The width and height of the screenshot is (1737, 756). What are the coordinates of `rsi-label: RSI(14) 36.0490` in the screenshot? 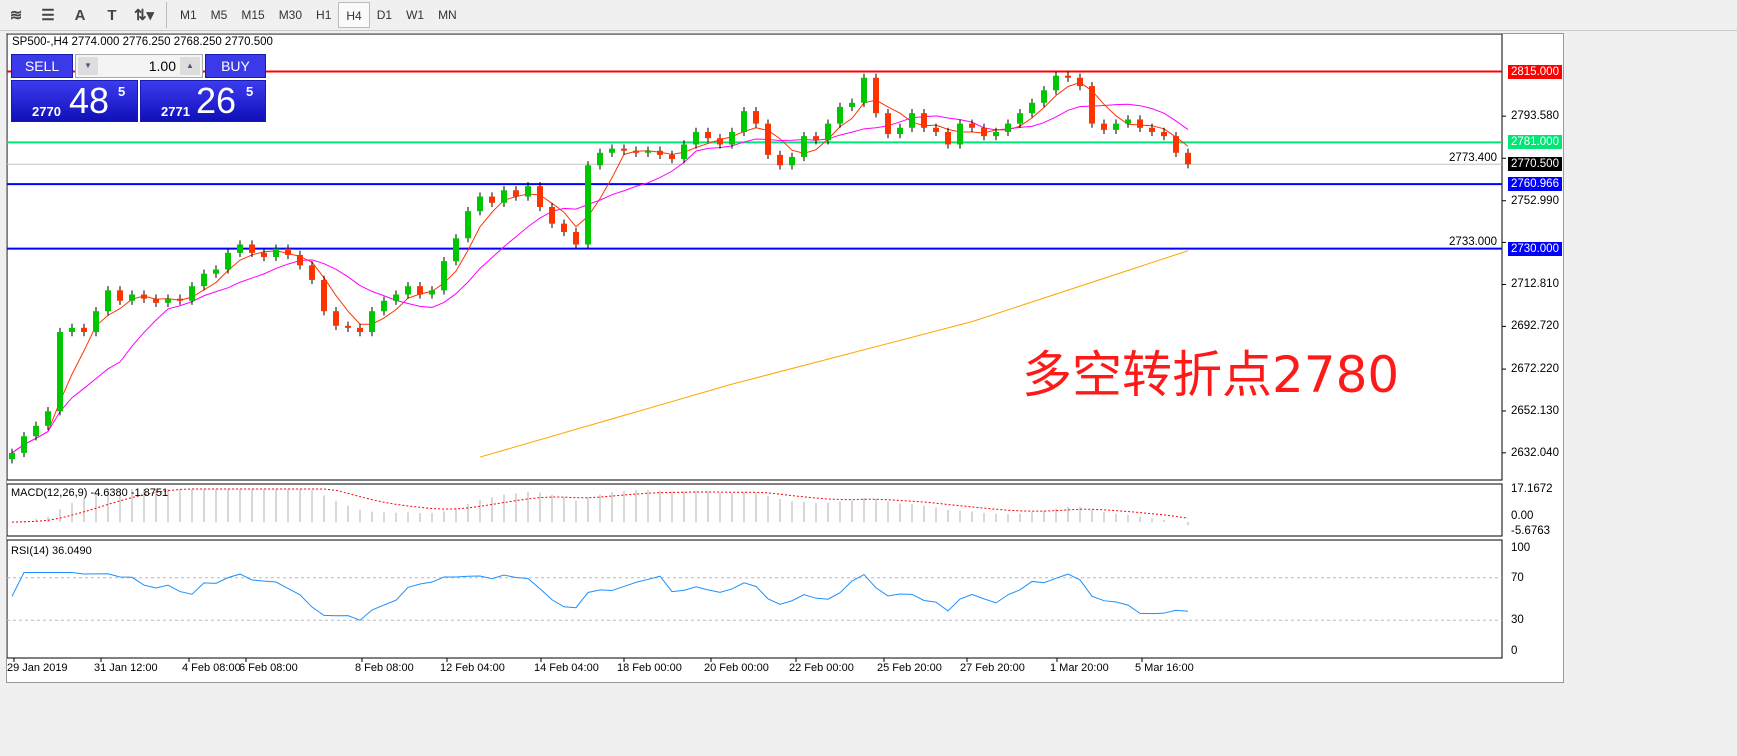 It's located at (51, 551).